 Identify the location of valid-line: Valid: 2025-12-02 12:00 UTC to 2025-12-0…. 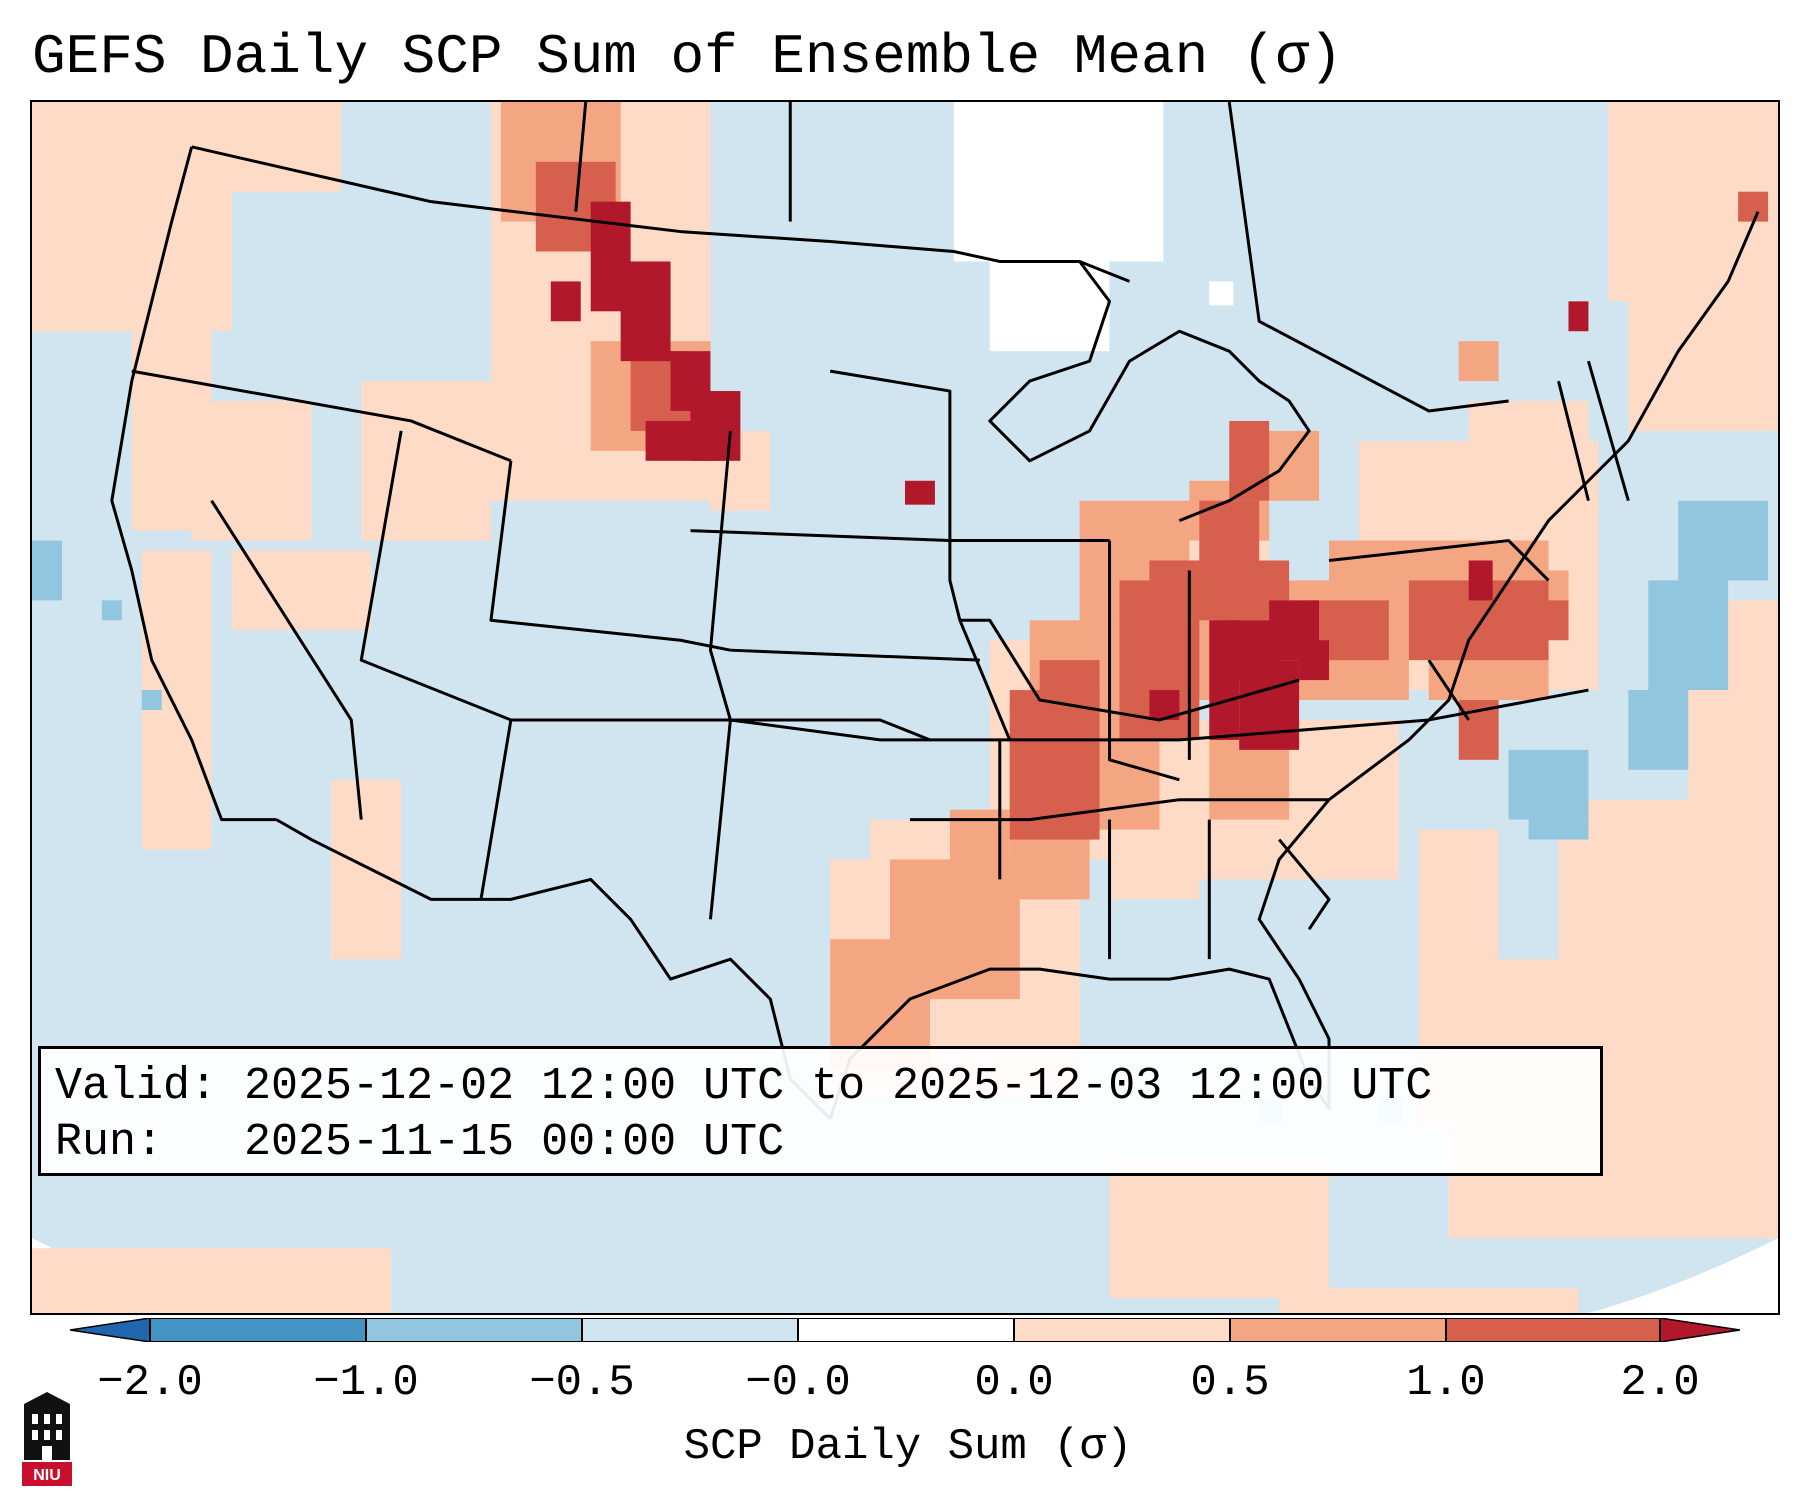
(820, 1087).